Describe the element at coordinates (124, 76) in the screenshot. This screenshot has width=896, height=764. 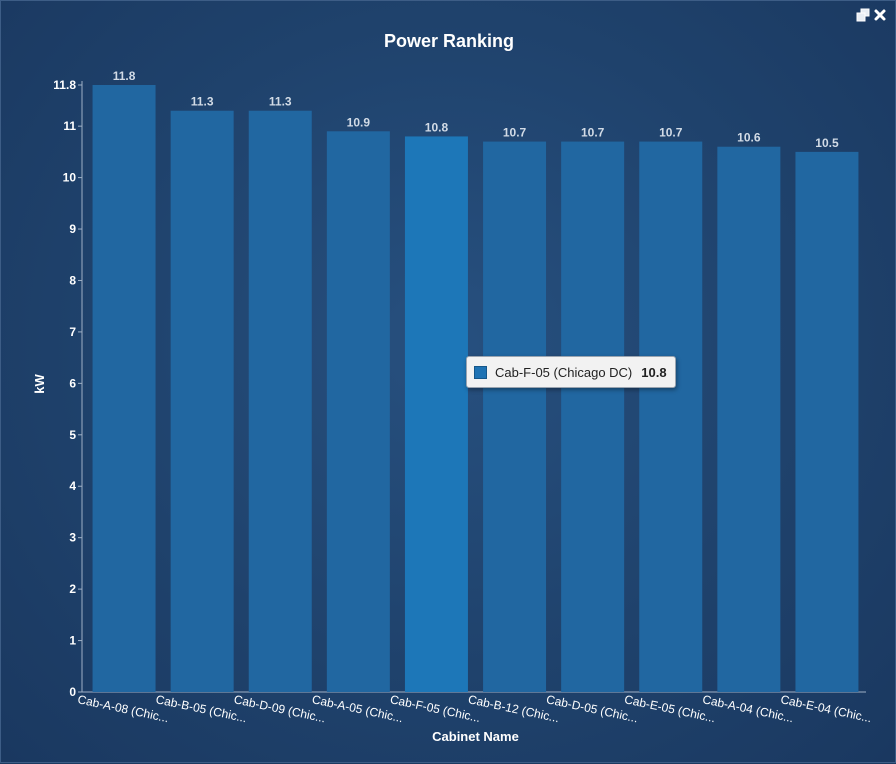
I see `bar-value-label: 11.8` at that location.